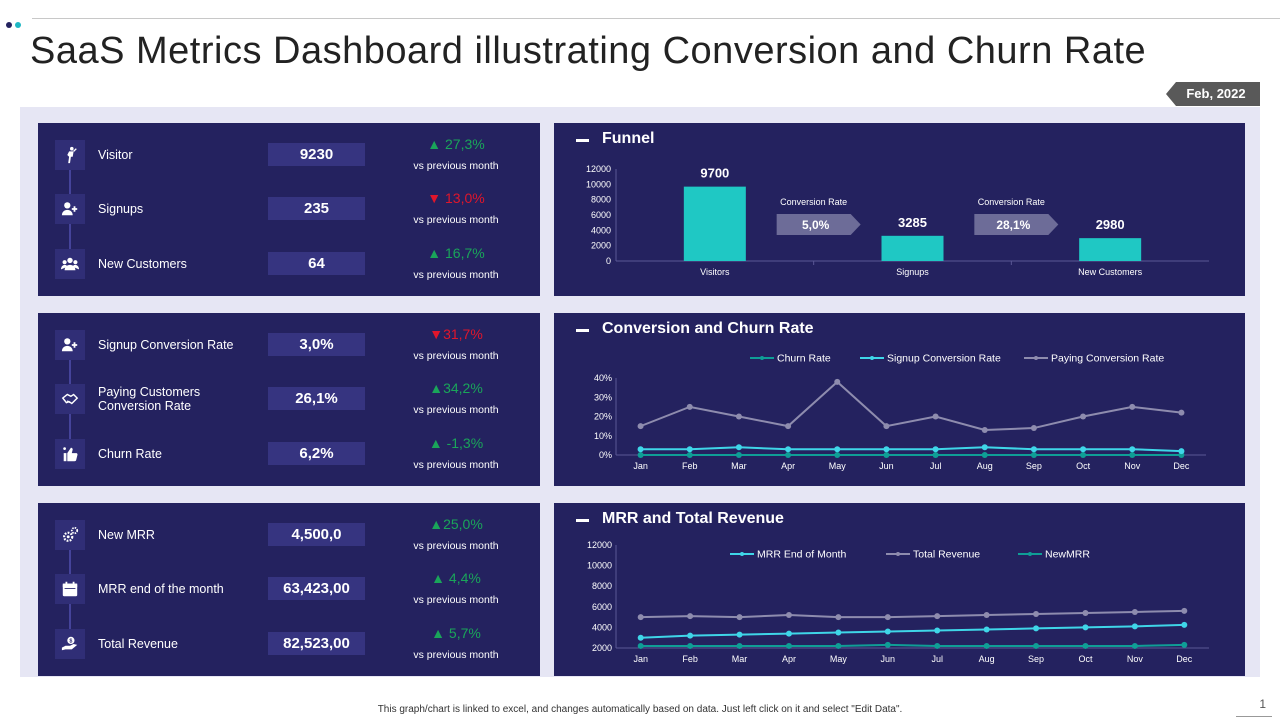 This screenshot has width=1280, height=720. What do you see at coordinates (1262, 704) in the screenshot?
I see `page-number: 1` at bounding box center [1262, 704].